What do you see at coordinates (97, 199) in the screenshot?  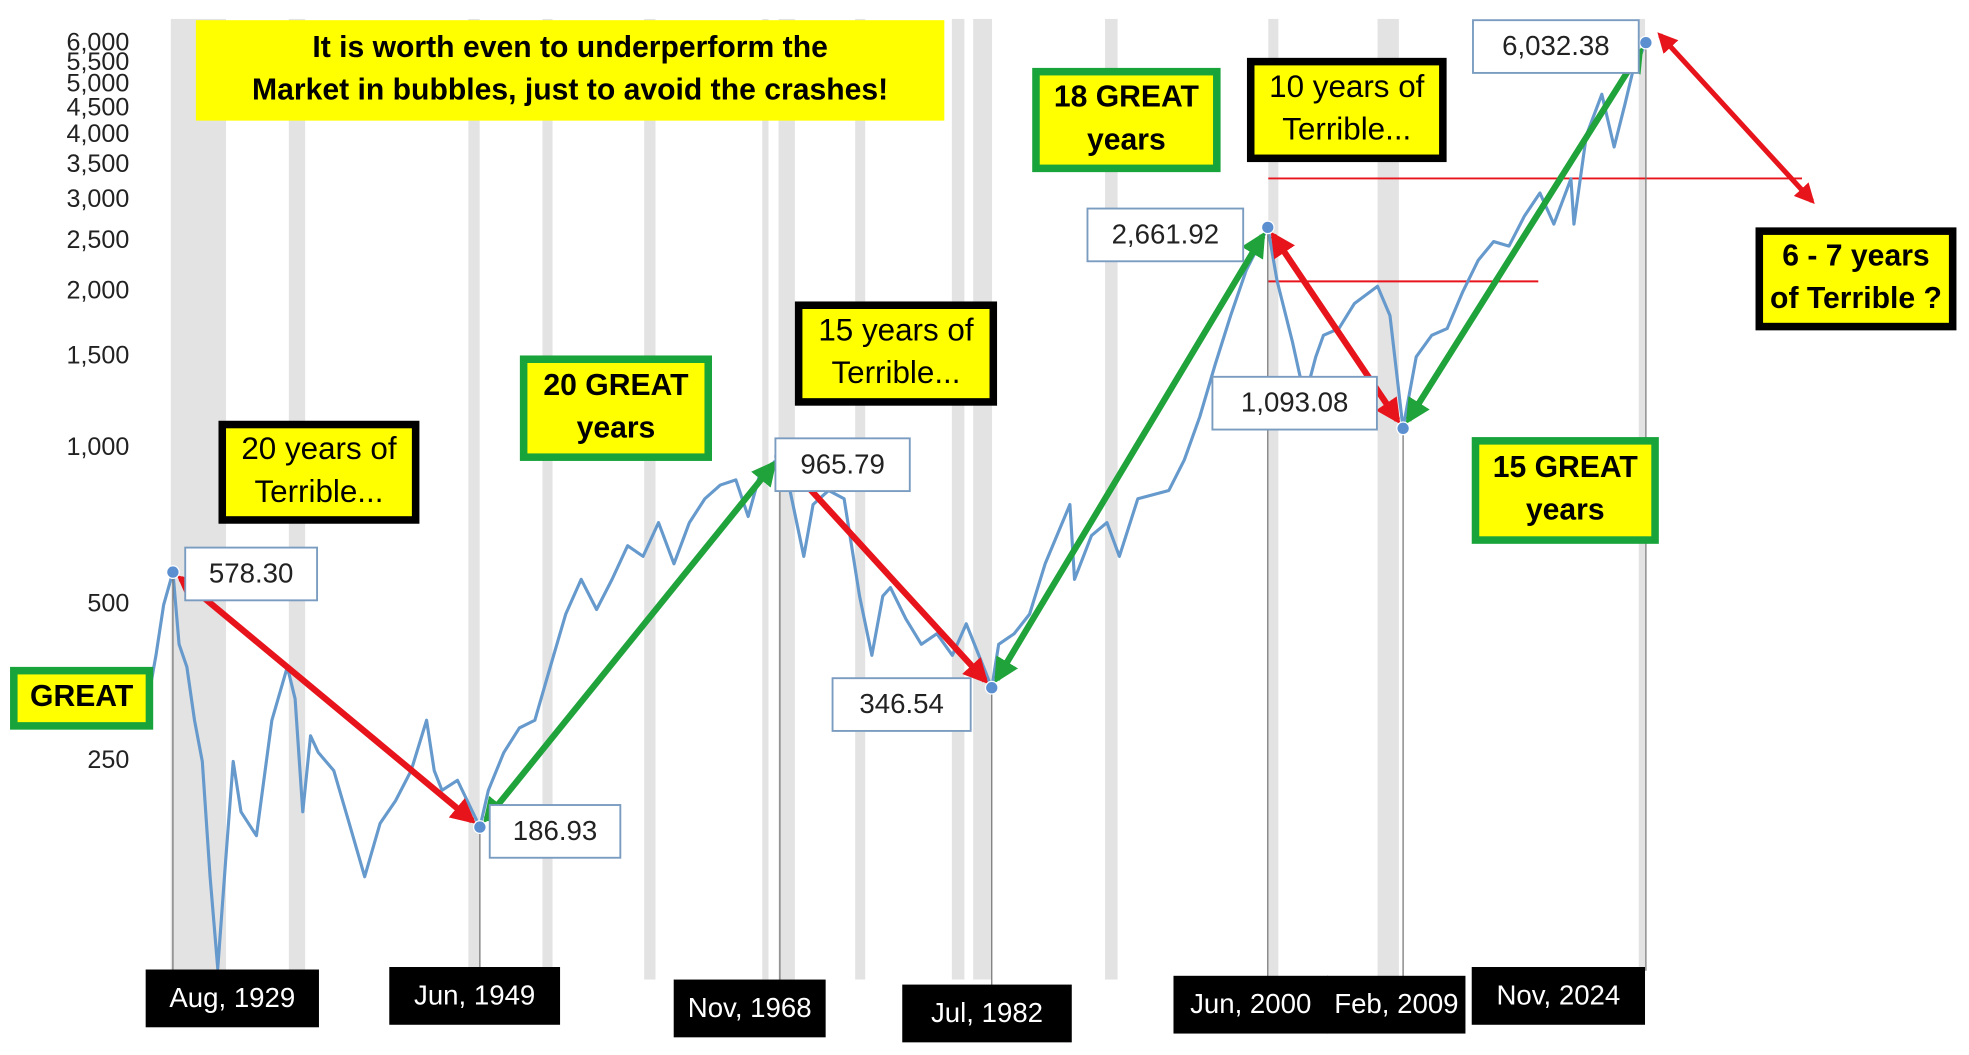 I see `y-tick-label: 3,000` at bounding box center [97, 199].